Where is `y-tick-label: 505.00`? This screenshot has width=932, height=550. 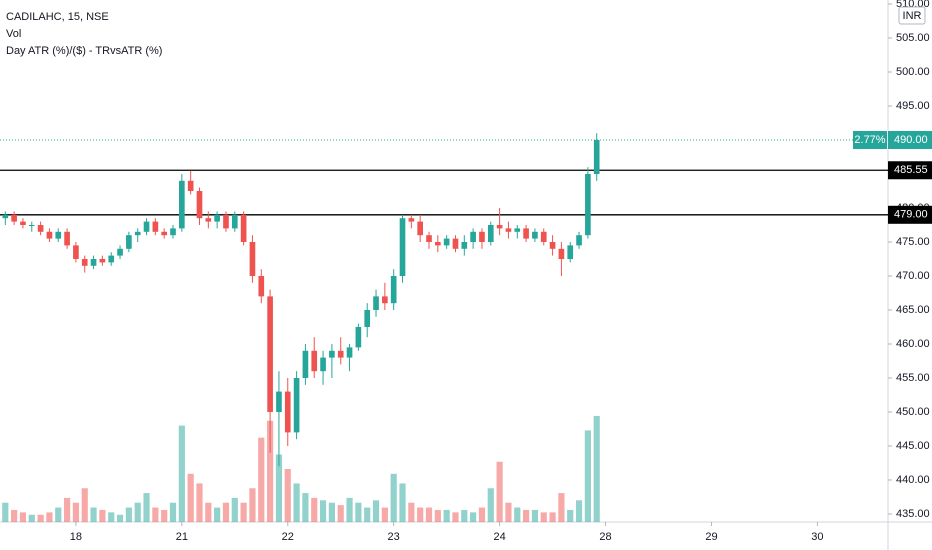 y-tick-label: 505.00 is located at coordinates (913, 38).